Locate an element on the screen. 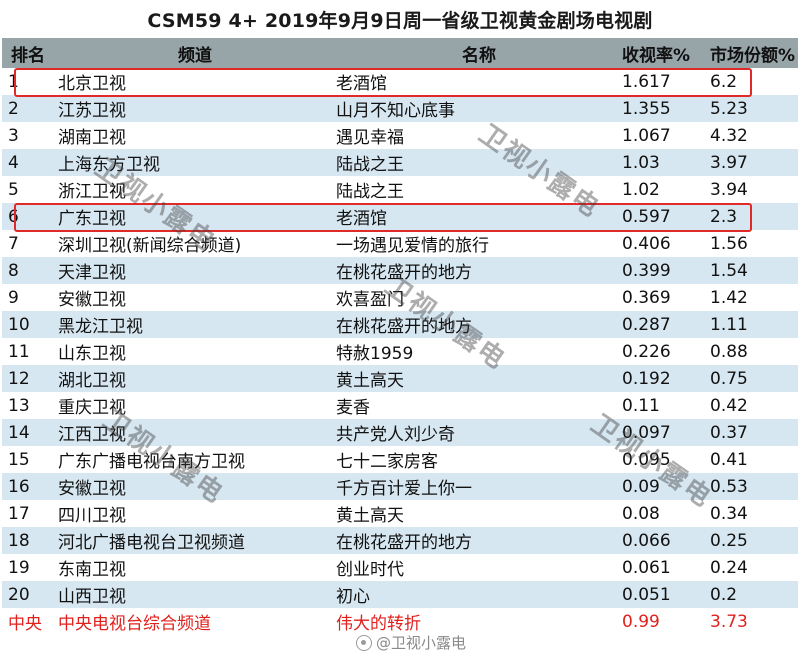 The width and height of the screenshot is (800, 663). cell-rating: 1.067 is located at coordinates (646, 135).